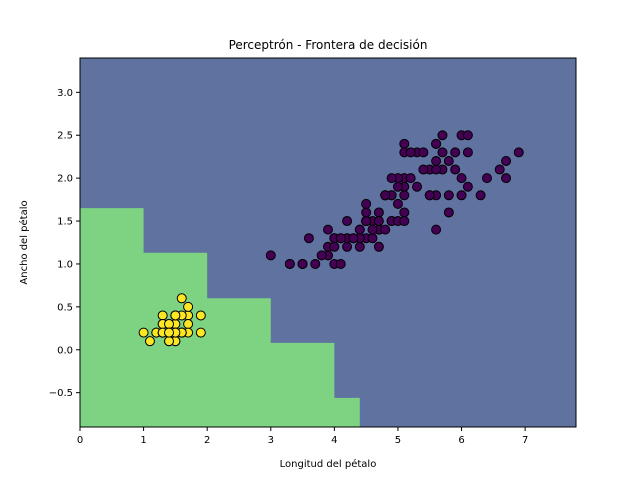 The width and height of the screenshot is (640, 480). I want to click on x-tick-label: 0, so click(80, 440).